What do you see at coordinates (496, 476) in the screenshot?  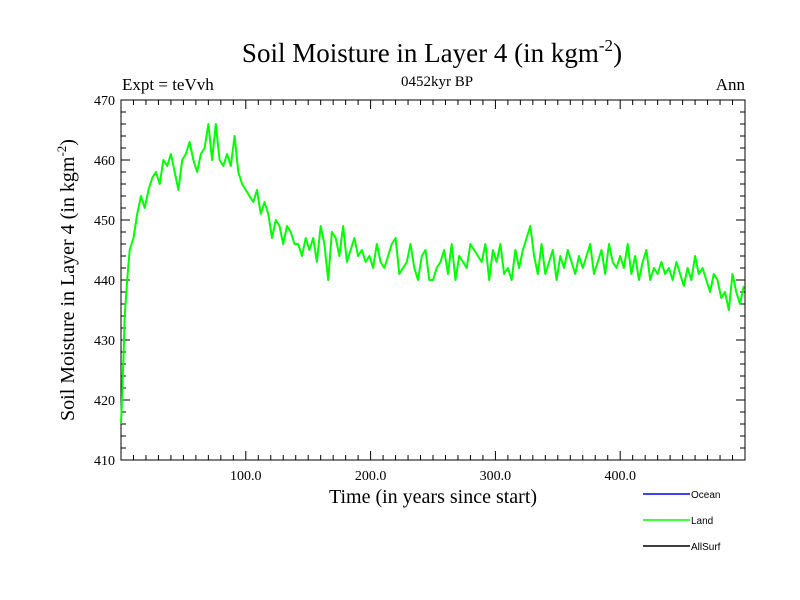 I see `x-tick-label: 300.0` at bounding box center [496, 476].